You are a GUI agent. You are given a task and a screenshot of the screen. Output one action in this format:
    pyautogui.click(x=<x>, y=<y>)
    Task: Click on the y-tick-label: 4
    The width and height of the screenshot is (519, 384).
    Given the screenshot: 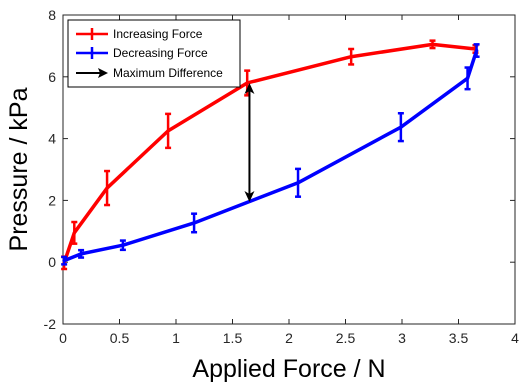 What is the action you would take?
    pyautogui.click(x=52, y=139)
    